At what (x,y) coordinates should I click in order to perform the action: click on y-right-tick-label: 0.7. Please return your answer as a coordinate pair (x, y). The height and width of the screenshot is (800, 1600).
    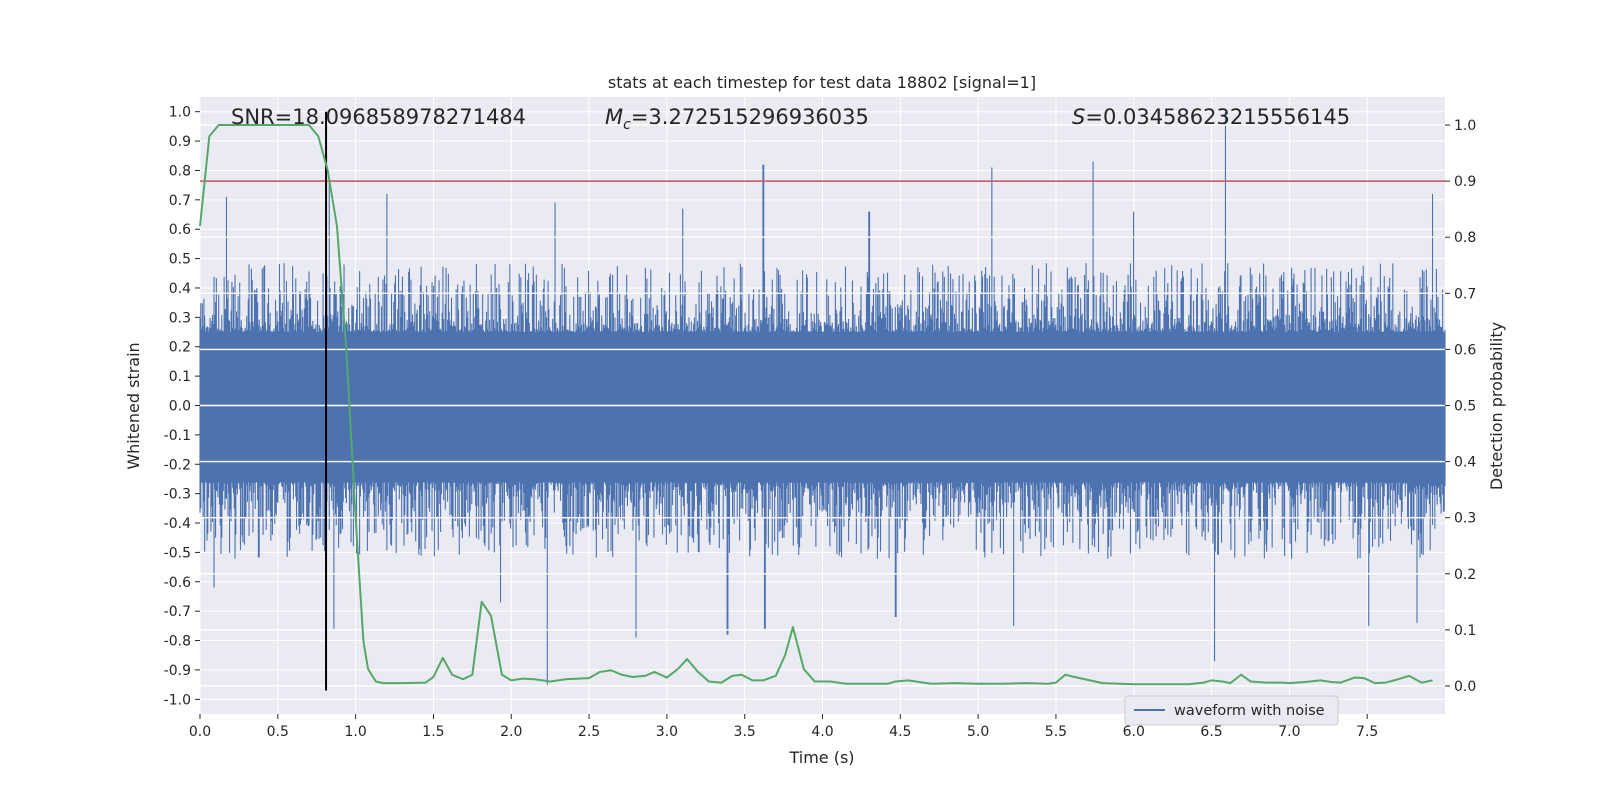
    Looking at the image, I should click on (1465, 294).